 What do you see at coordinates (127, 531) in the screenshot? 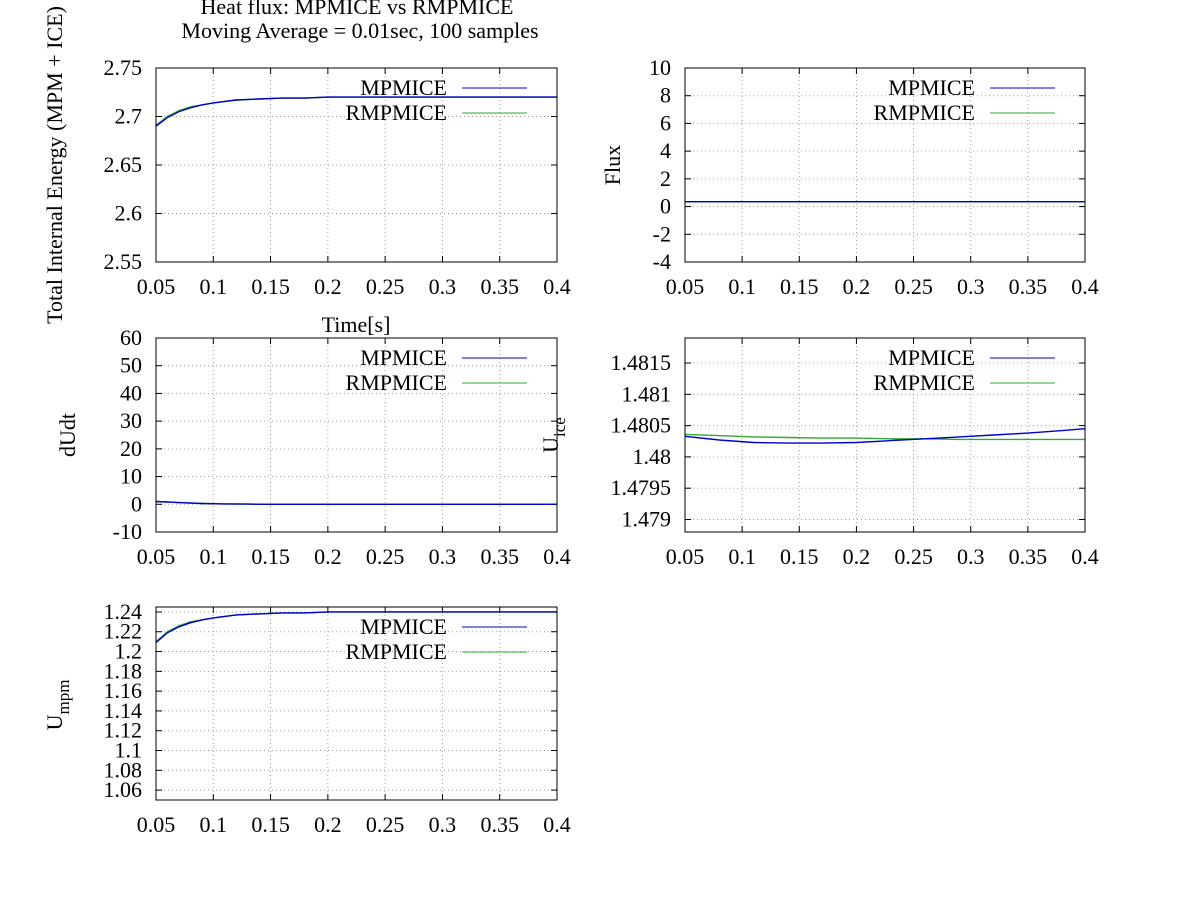
I see `y-tick-label: -10` at bounding box center [127, 531].